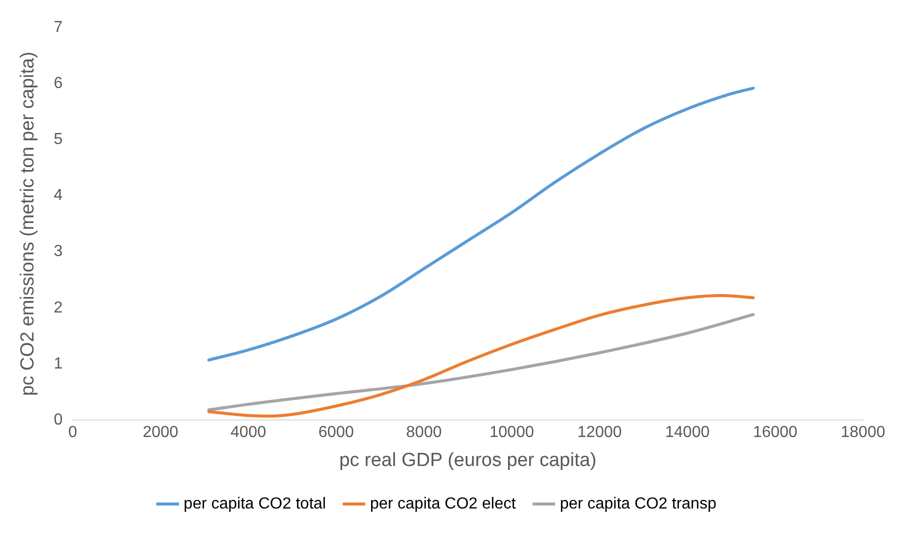  Describe the element at coordinates (248, 433) in the screenshot. I see `x-tick-label: 4000` at that location.